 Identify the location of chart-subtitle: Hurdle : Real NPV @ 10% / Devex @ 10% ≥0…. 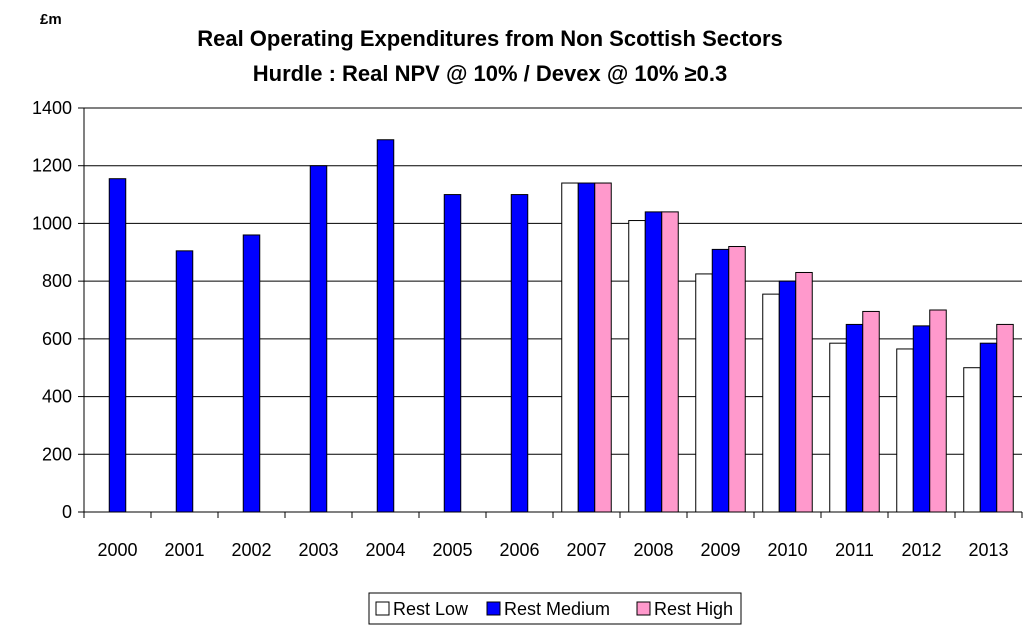
(490, 73).